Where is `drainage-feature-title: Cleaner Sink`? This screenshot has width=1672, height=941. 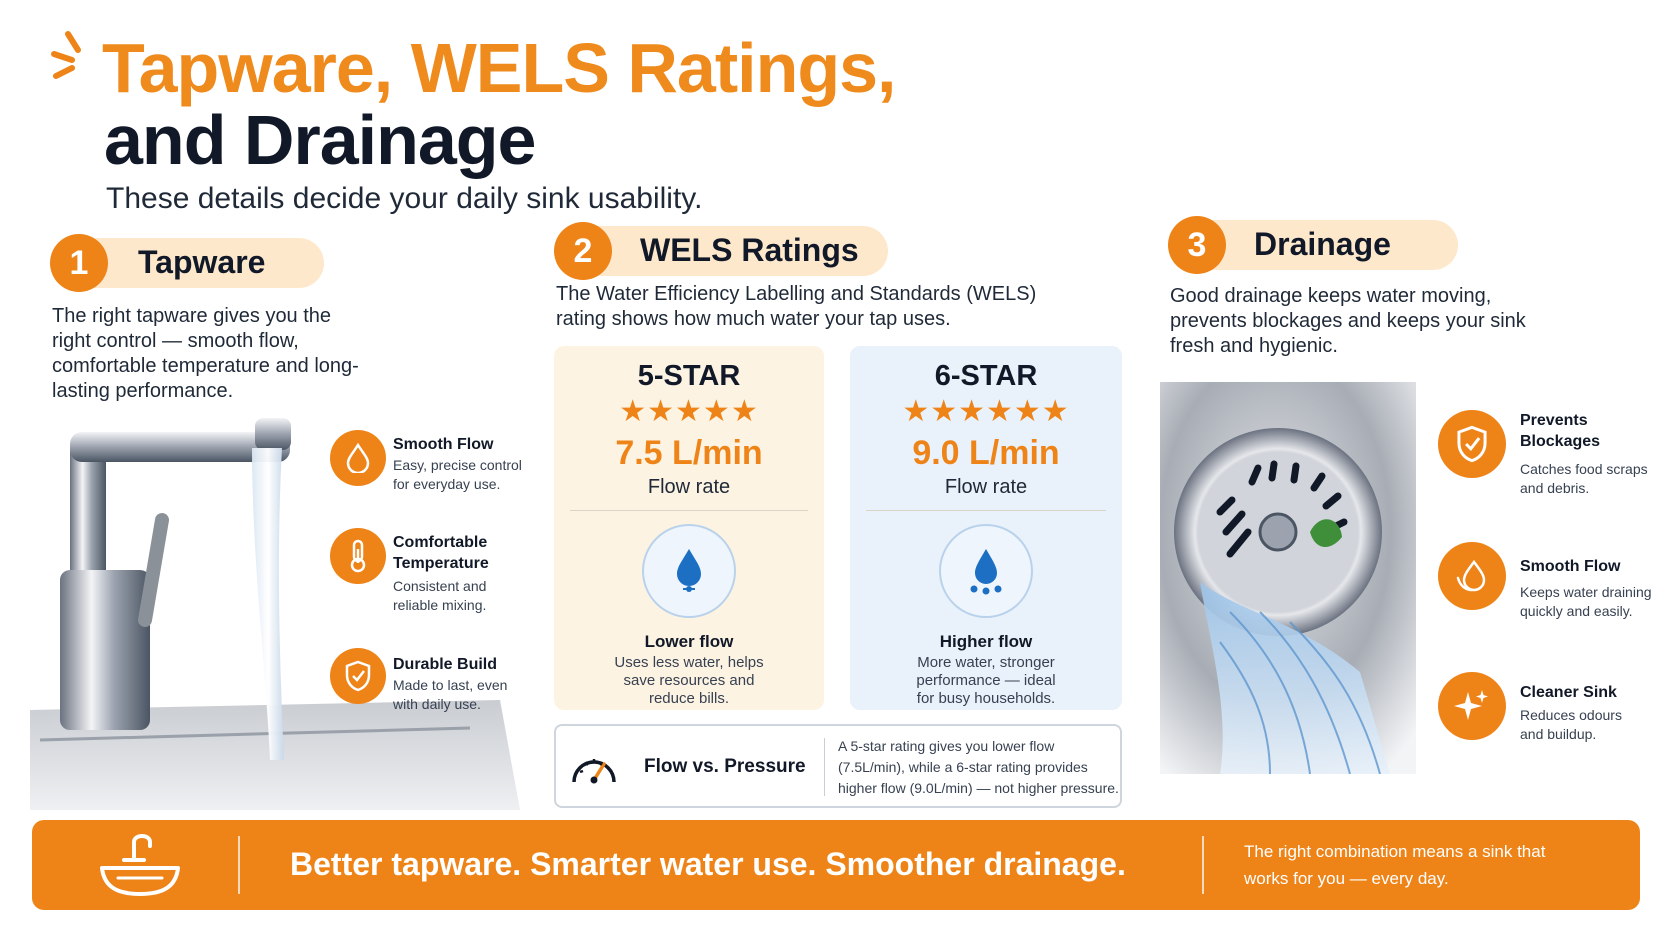
drainage-feature-title: Cleaner Sink is located at coordinates (1568, 692).